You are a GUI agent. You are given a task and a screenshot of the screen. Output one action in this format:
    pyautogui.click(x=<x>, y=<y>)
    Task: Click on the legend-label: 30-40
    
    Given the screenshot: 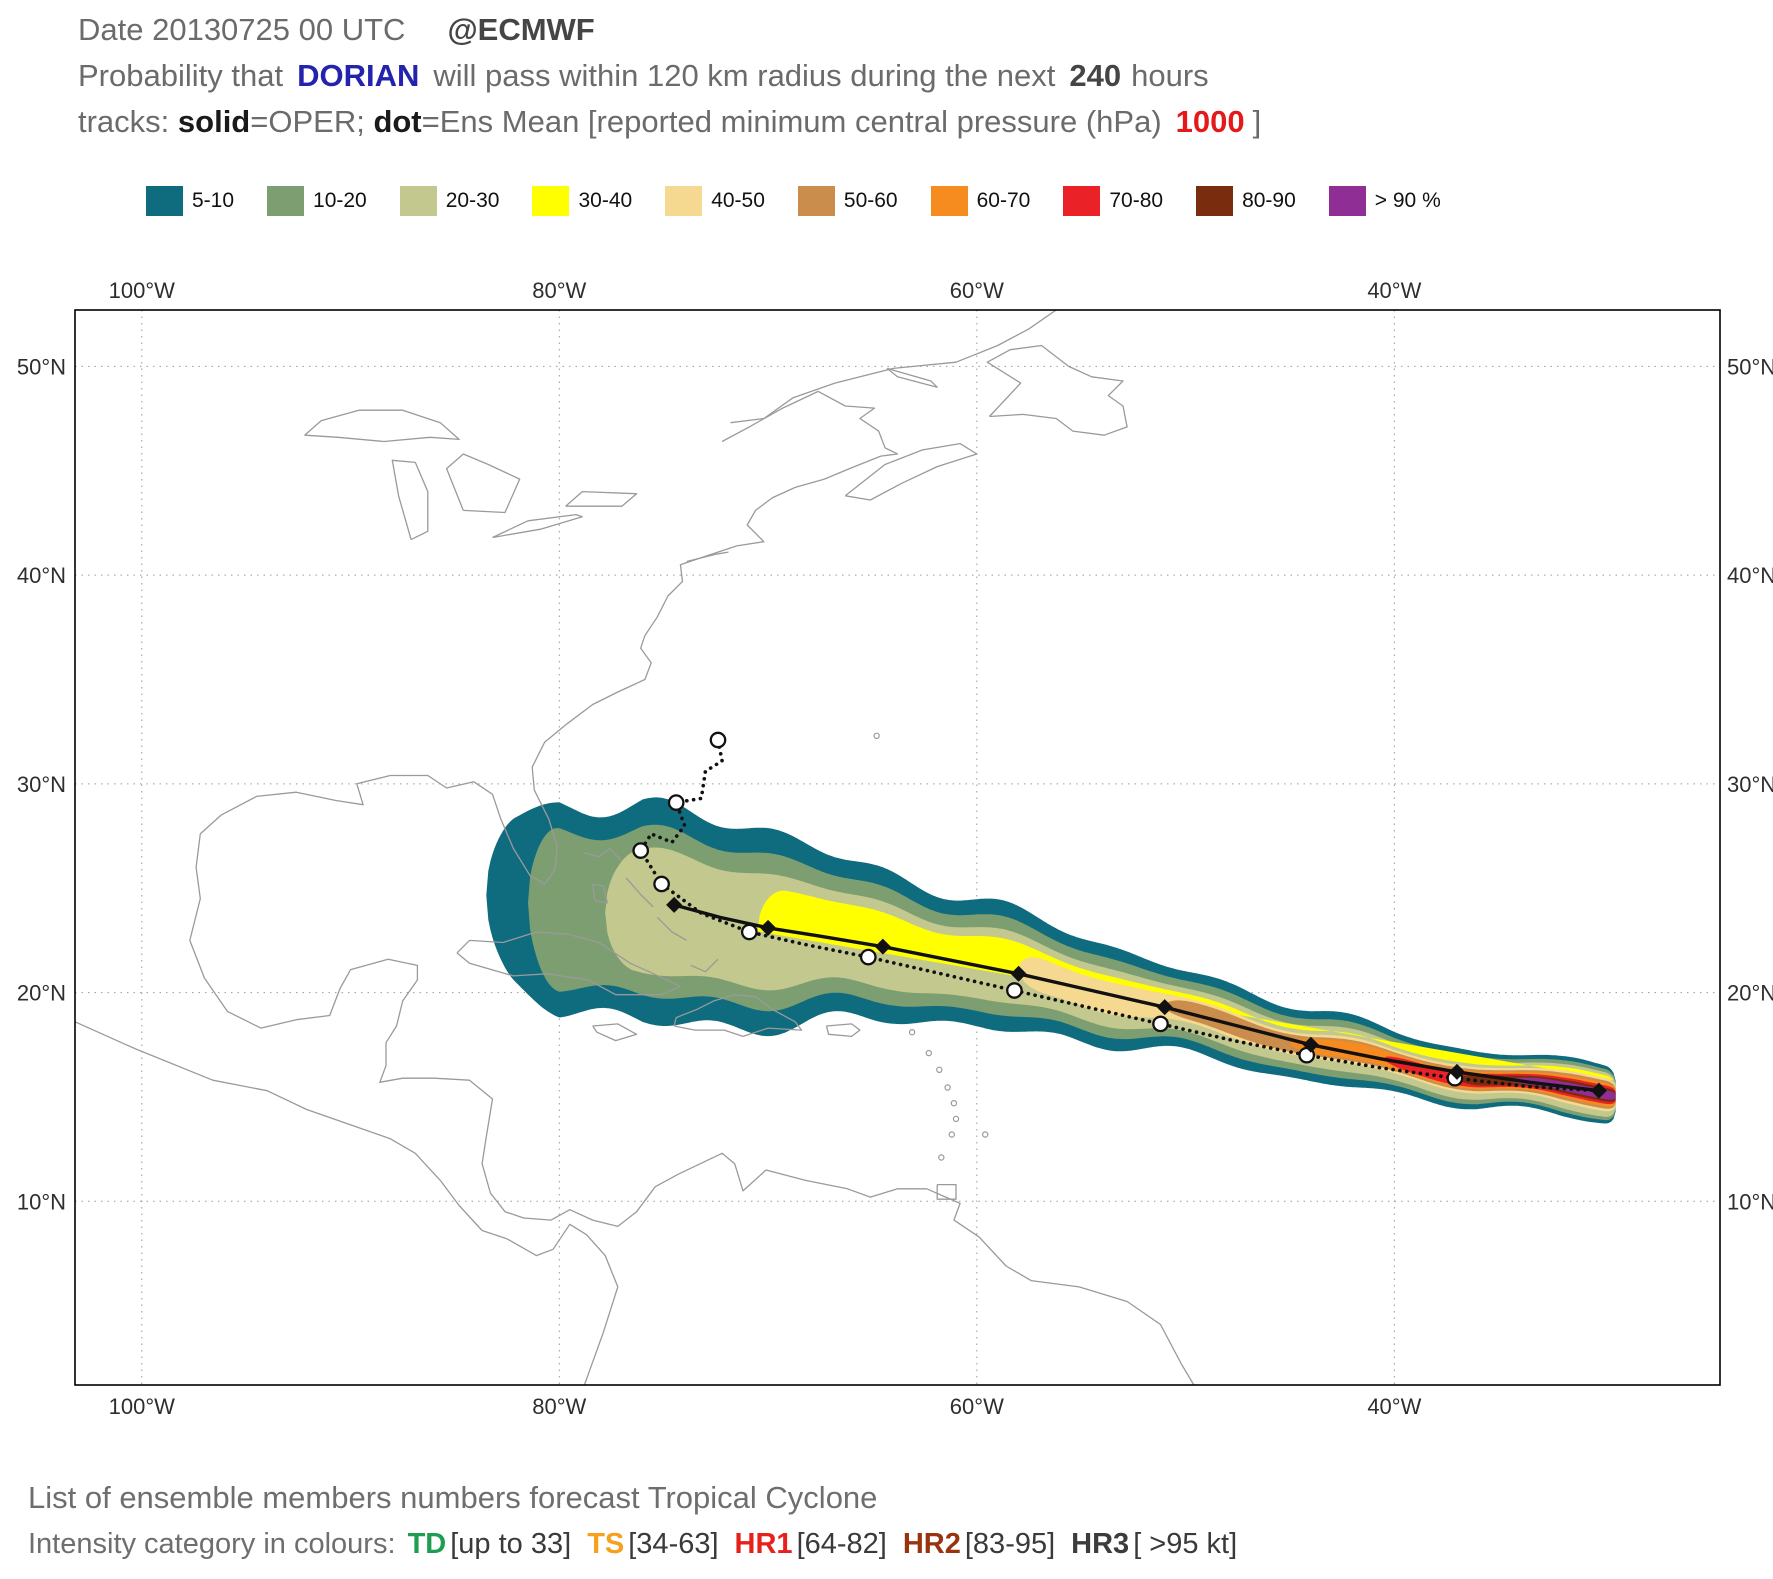 What is the action you would take?
    pyautogui.click(x=605, y=200)
    